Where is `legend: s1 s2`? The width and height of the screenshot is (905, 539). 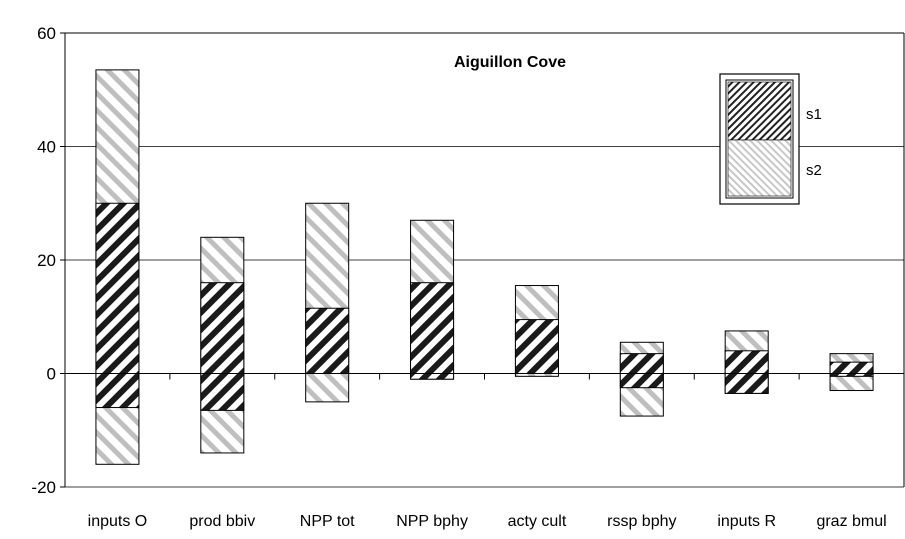
legend: s1 s2 is located at coordinates (770, 139).